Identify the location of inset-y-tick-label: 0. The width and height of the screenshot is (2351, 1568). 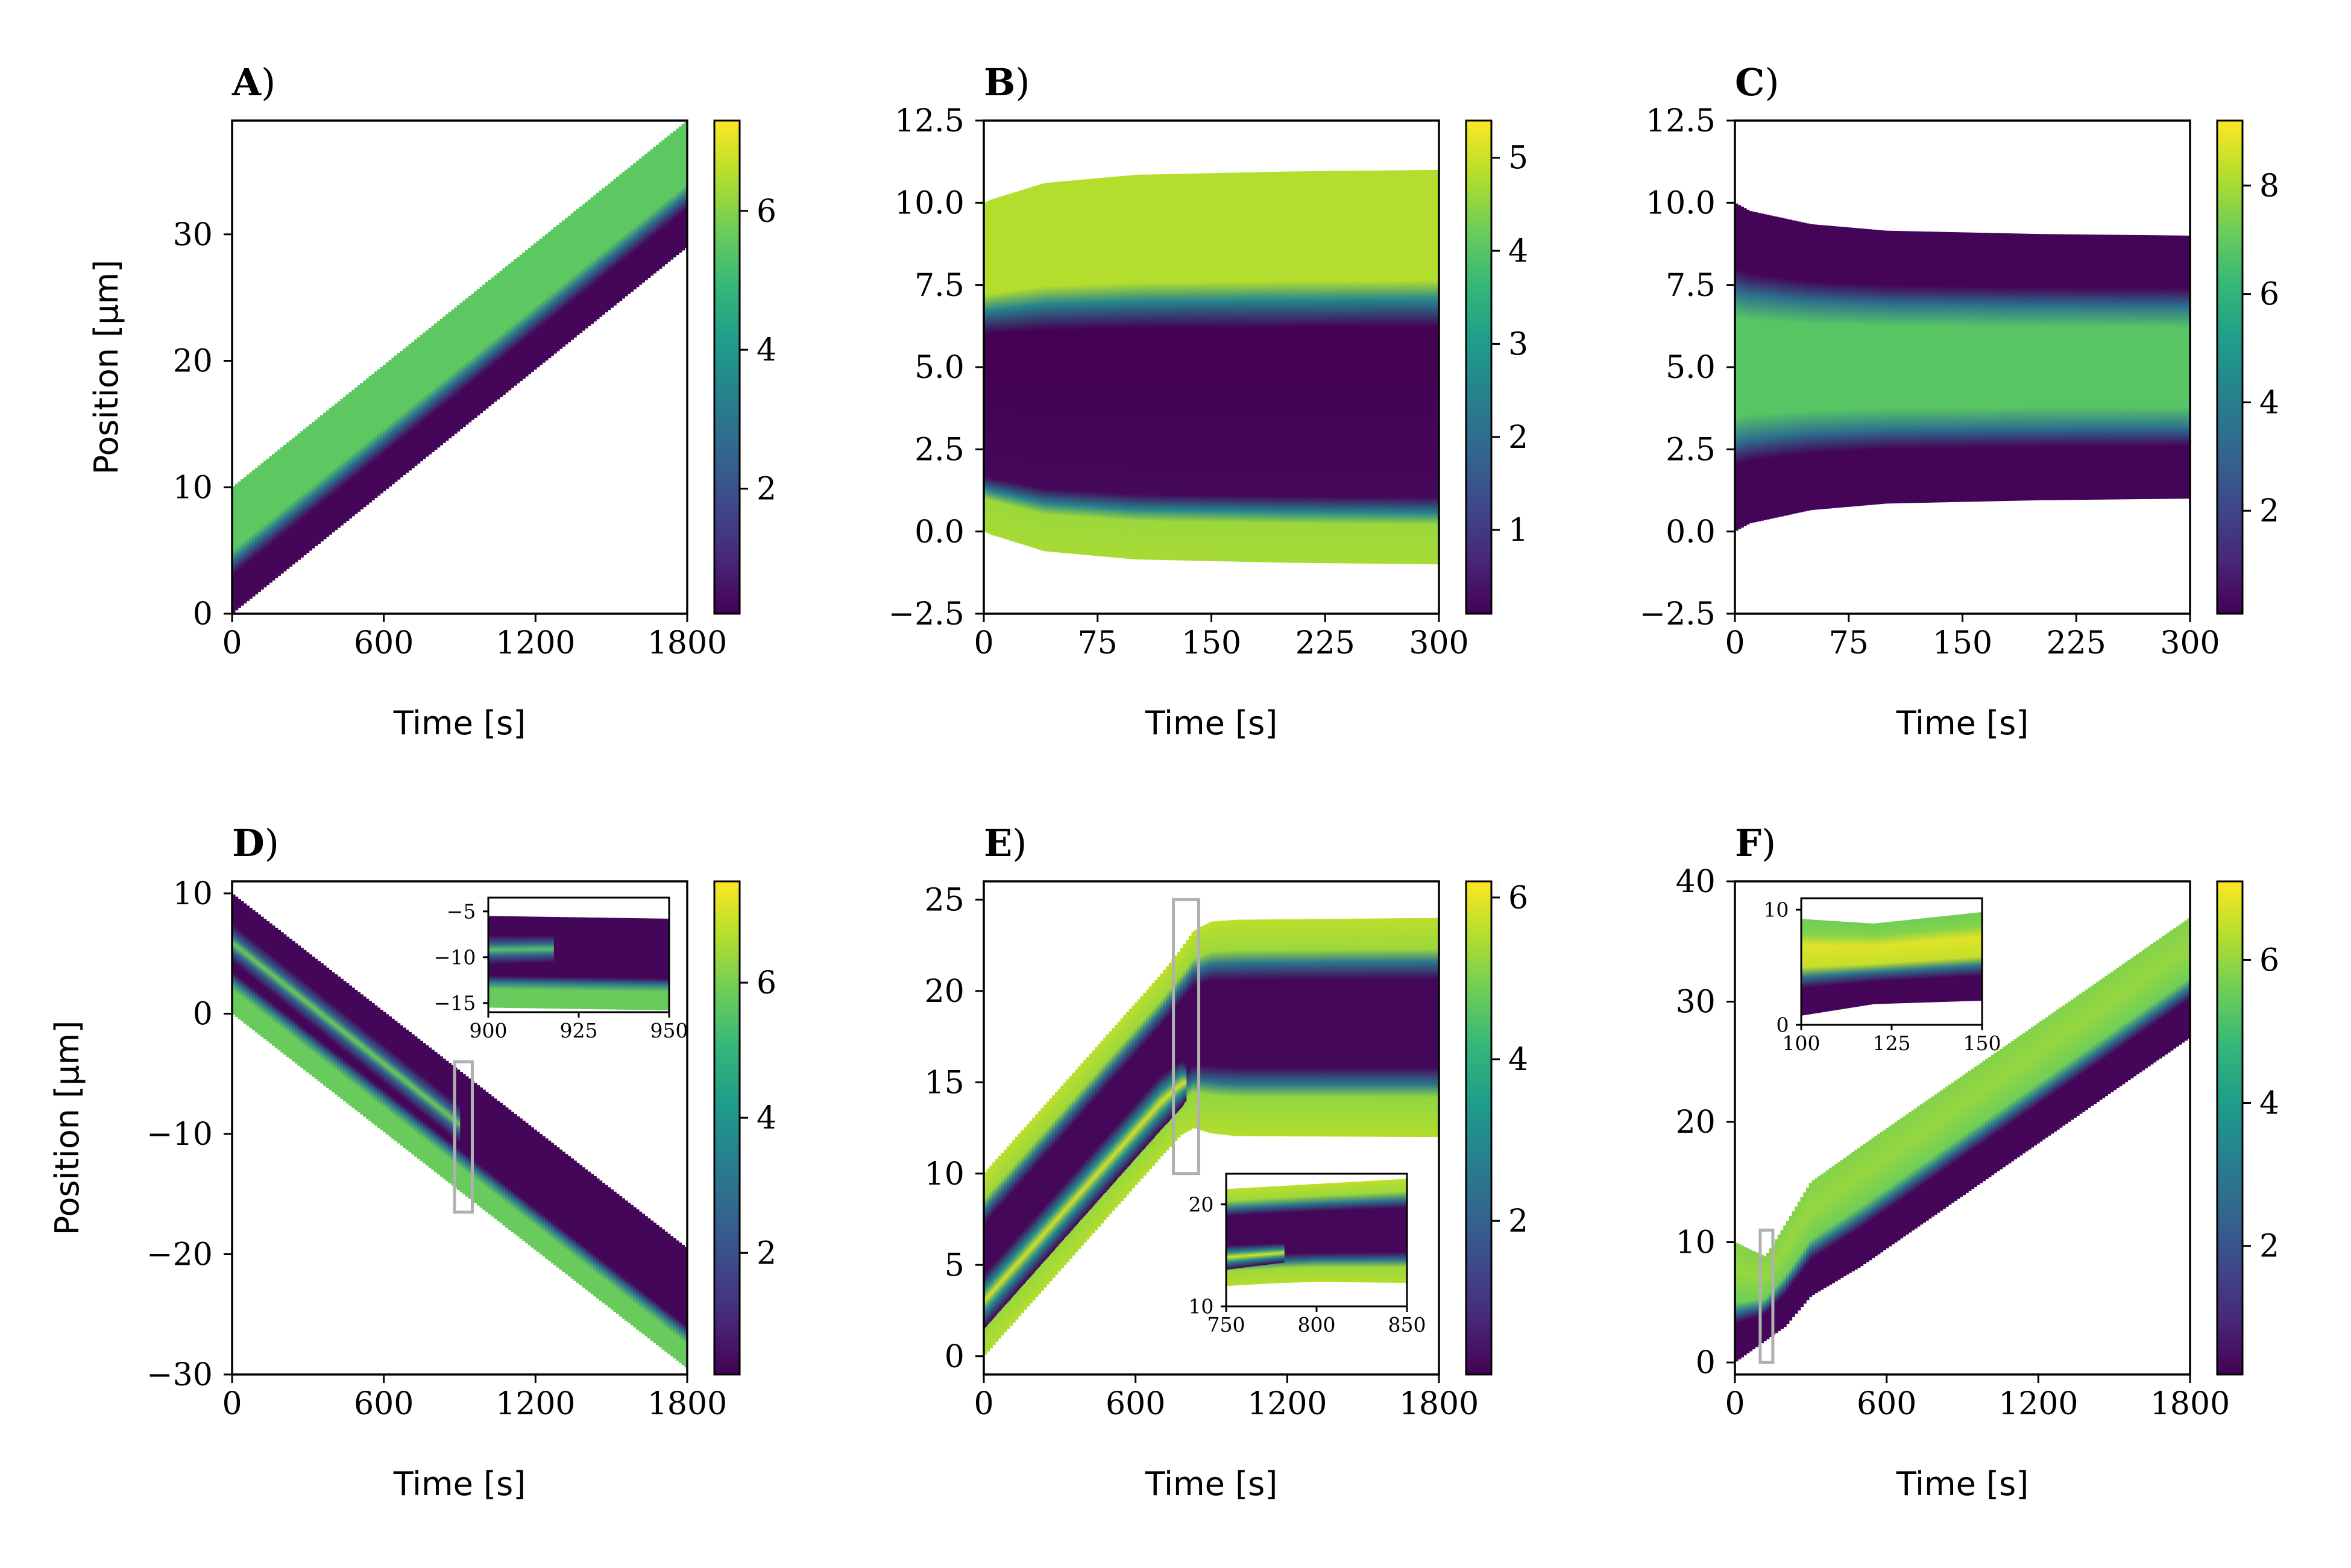
(1783, 1025).